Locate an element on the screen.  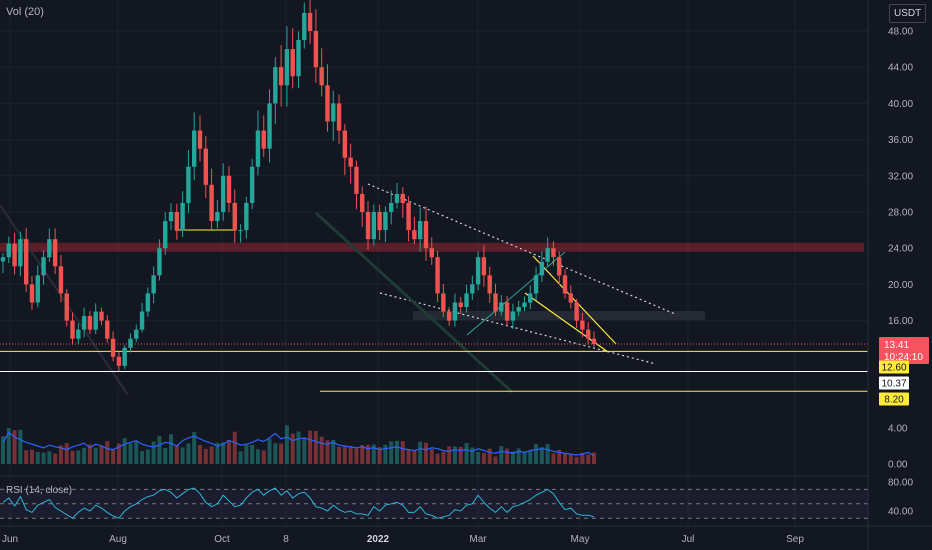
channel-line is located at coordinates (516, 293).